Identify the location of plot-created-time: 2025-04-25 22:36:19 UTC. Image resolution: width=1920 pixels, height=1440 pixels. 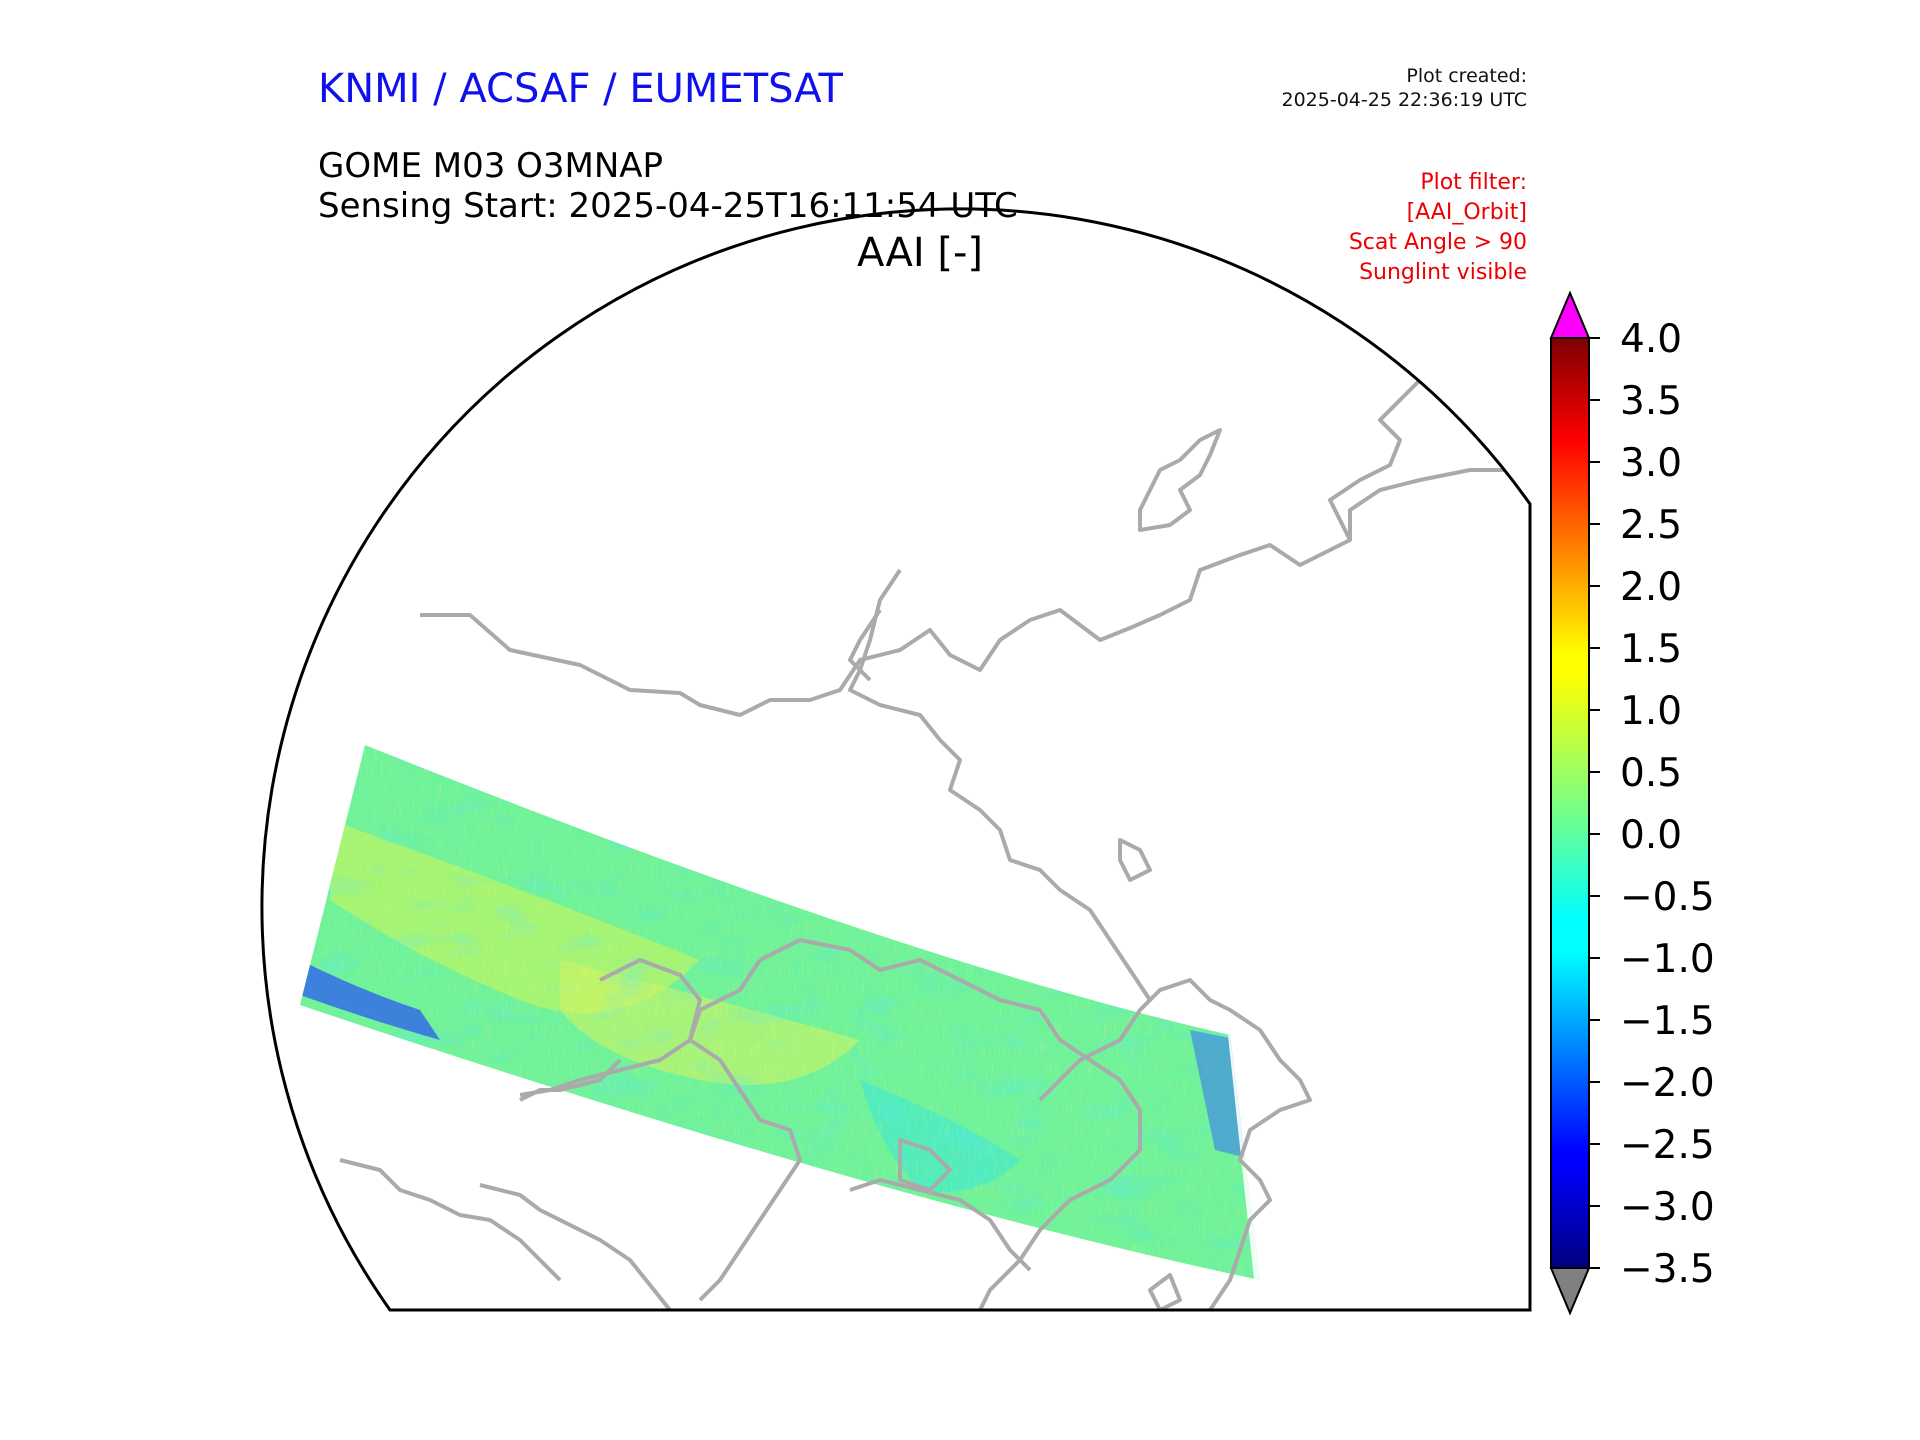
(1404, 100).